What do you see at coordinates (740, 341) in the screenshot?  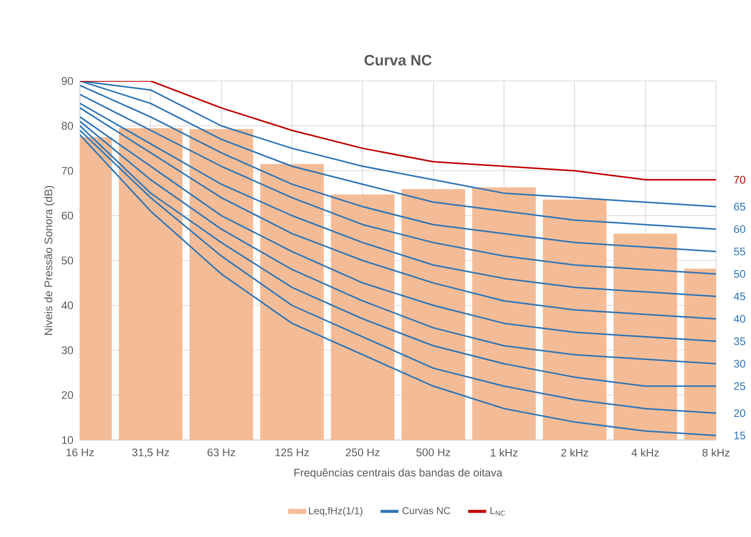 I see `annotation: 35` at bounding box center [740, 341].